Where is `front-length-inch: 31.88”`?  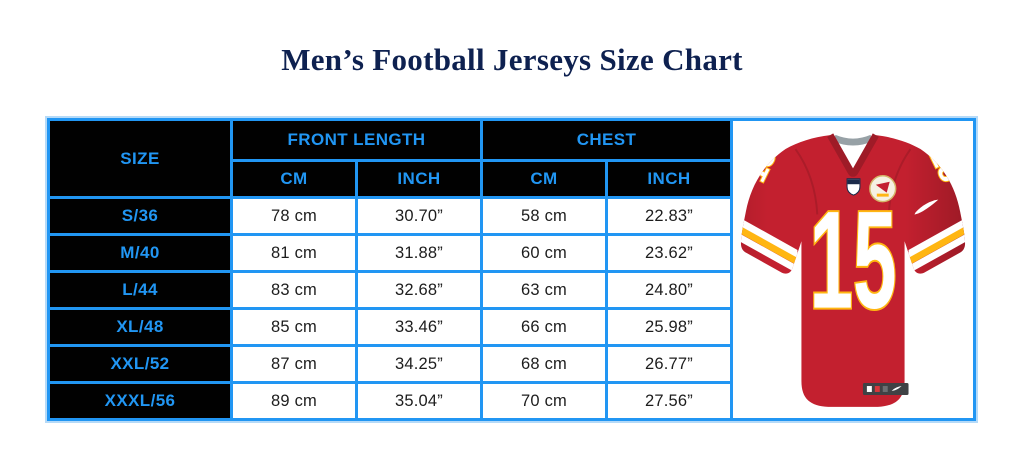 front-length-inch: 31.88” is located at coordinates (419, 253).